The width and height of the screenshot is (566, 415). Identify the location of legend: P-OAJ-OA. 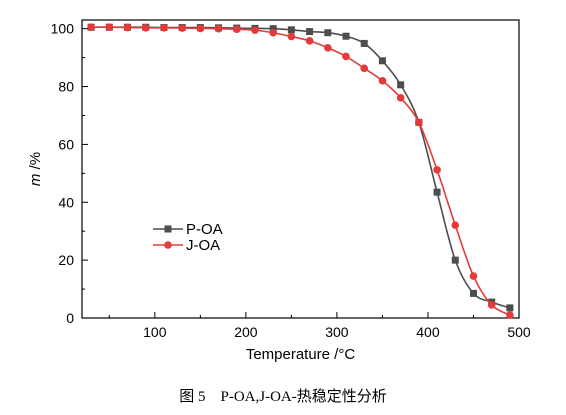
(188, 237).